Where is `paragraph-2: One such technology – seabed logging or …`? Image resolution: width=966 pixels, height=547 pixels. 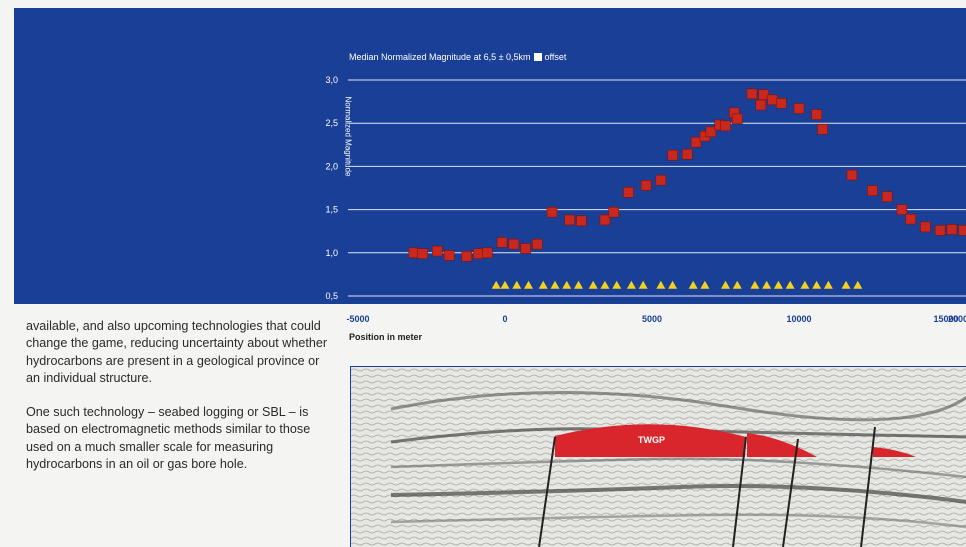 paragraph-2: One such technology – seabed logging or … is located at coordinates (168, 438).